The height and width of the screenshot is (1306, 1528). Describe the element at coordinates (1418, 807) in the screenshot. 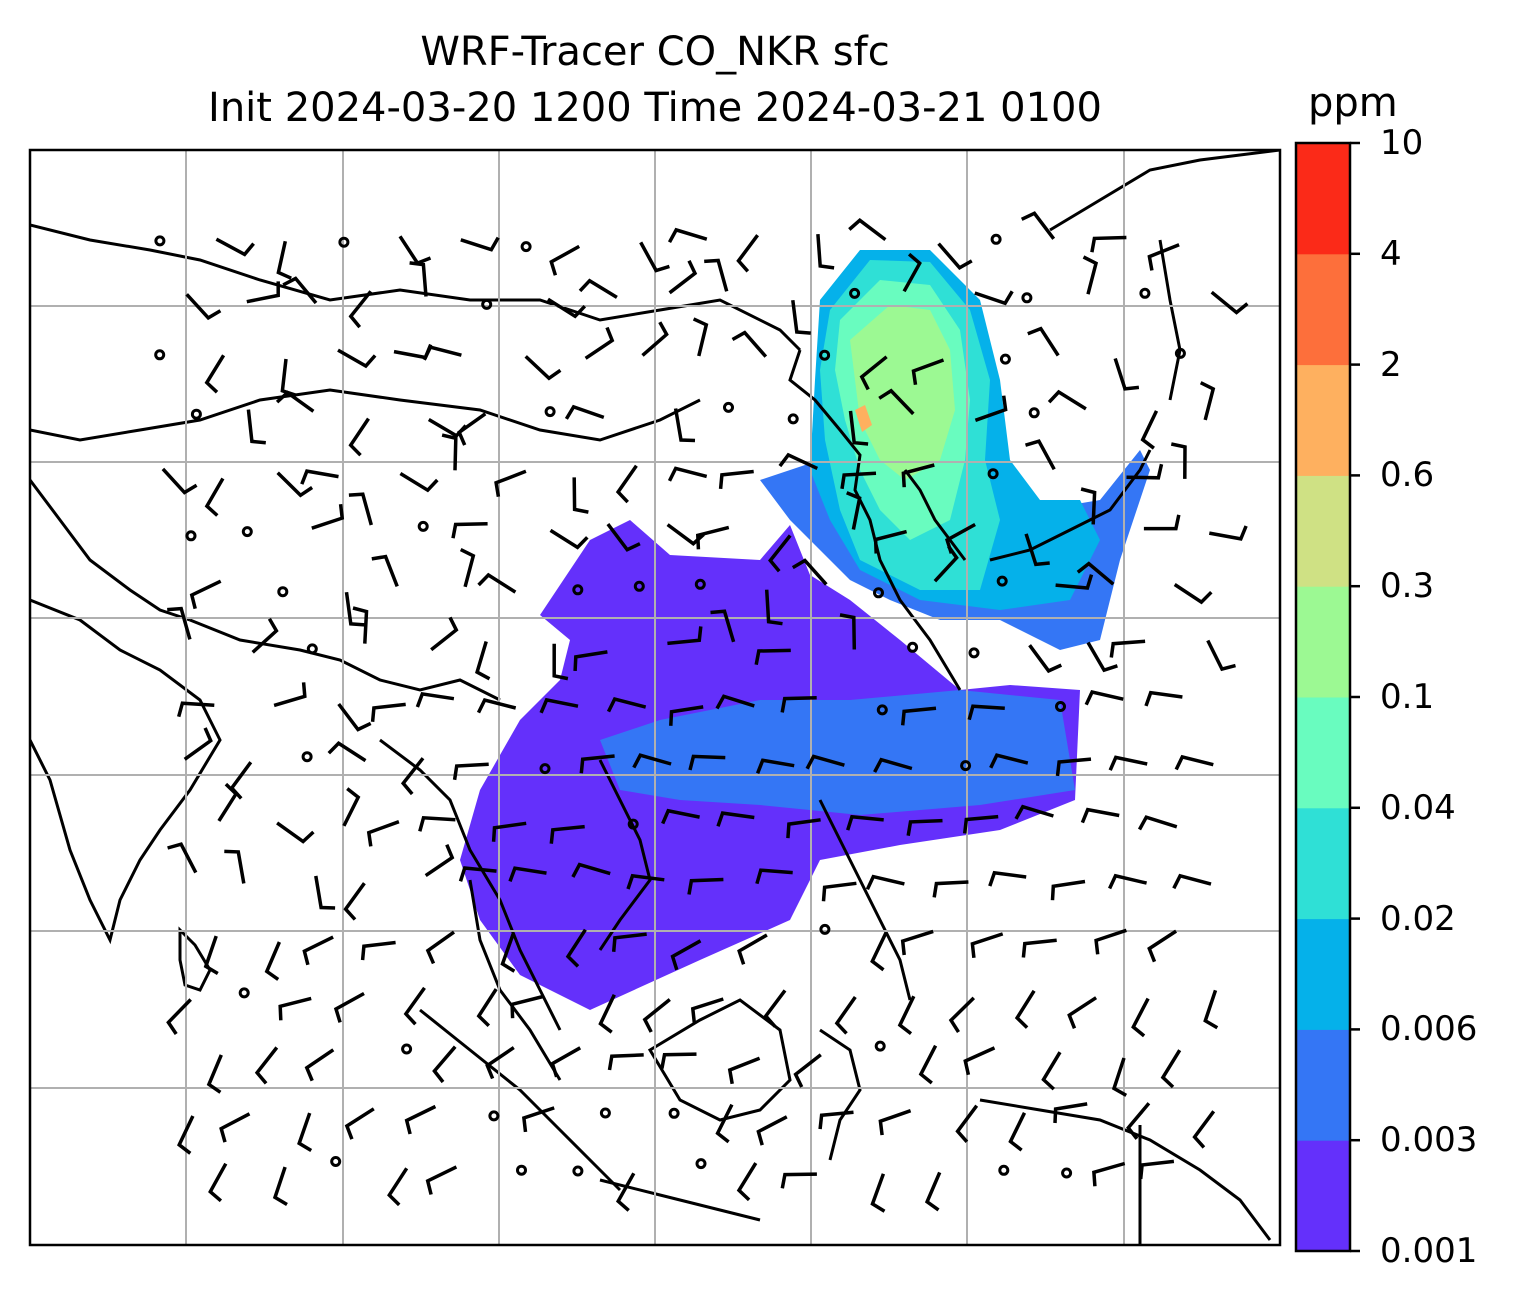

I see `colorbar-tick-label: 0.04` at that location.